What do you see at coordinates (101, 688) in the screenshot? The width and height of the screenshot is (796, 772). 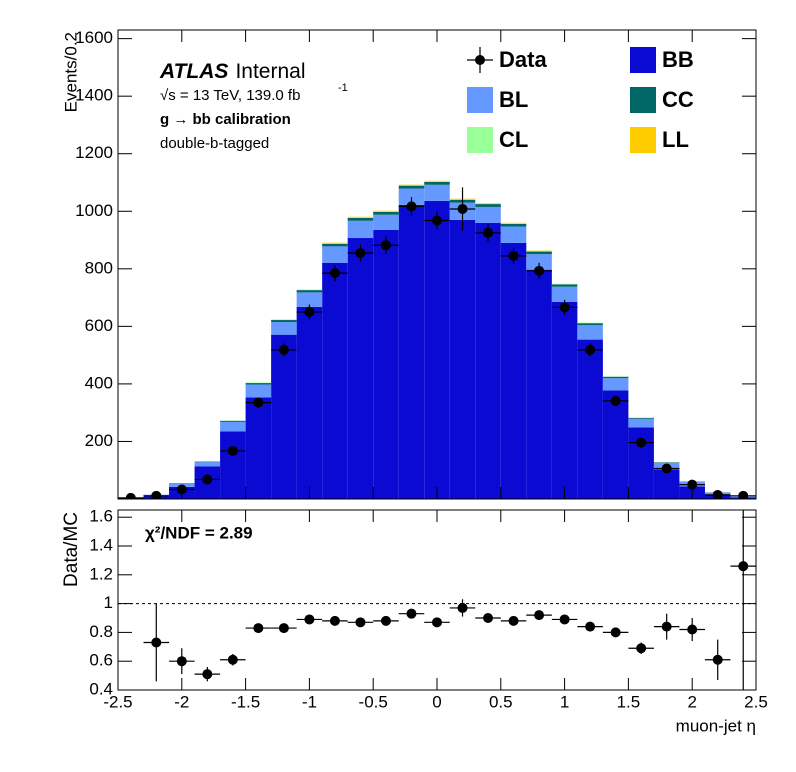 I see `y-tick-label: 0.4` at bounding box center [101, 688].